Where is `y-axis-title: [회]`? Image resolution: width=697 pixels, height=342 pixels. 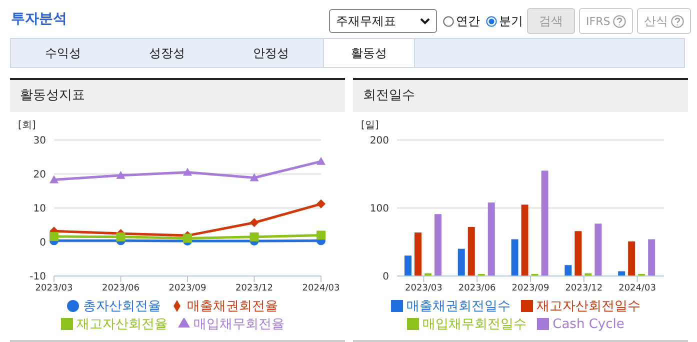 y-axis-title: [회] is located at coordinates (27, 125).